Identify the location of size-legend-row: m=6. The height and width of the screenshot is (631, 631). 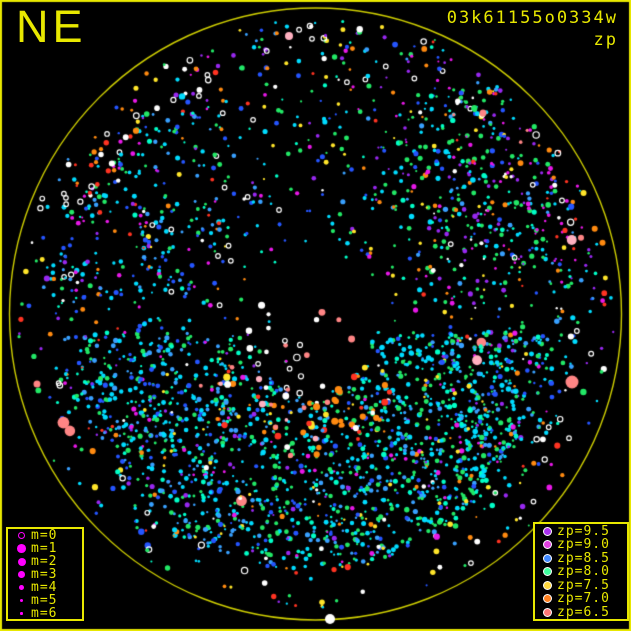
(47, 613).